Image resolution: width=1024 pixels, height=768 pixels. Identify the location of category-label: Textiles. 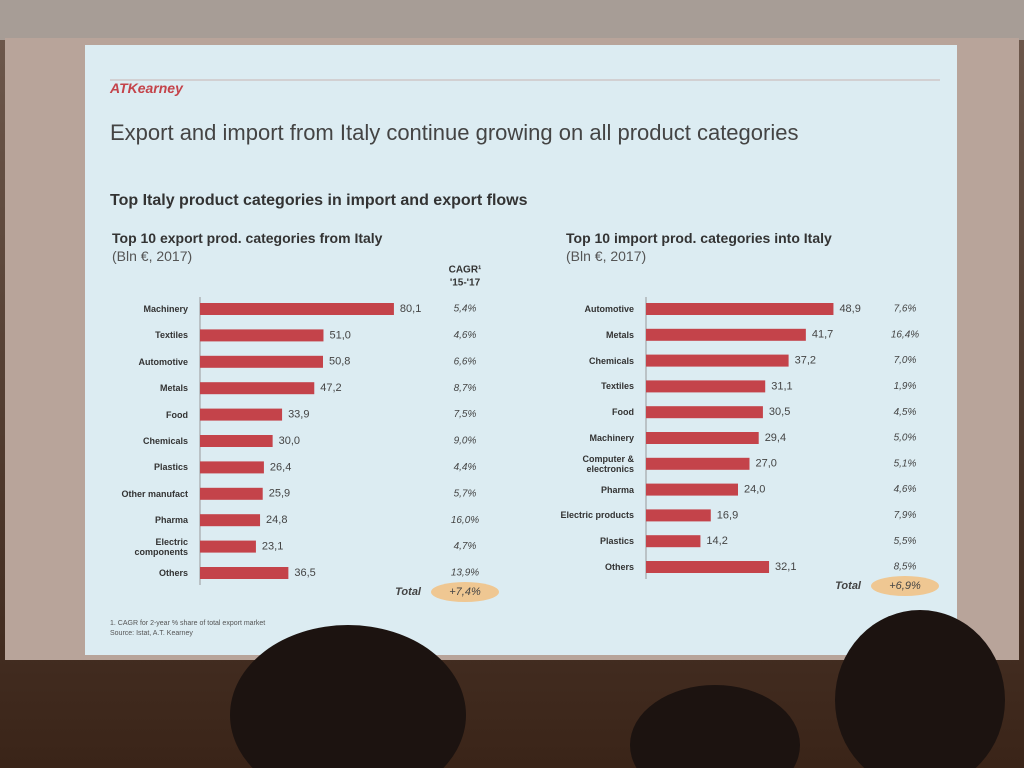
(171, 335).